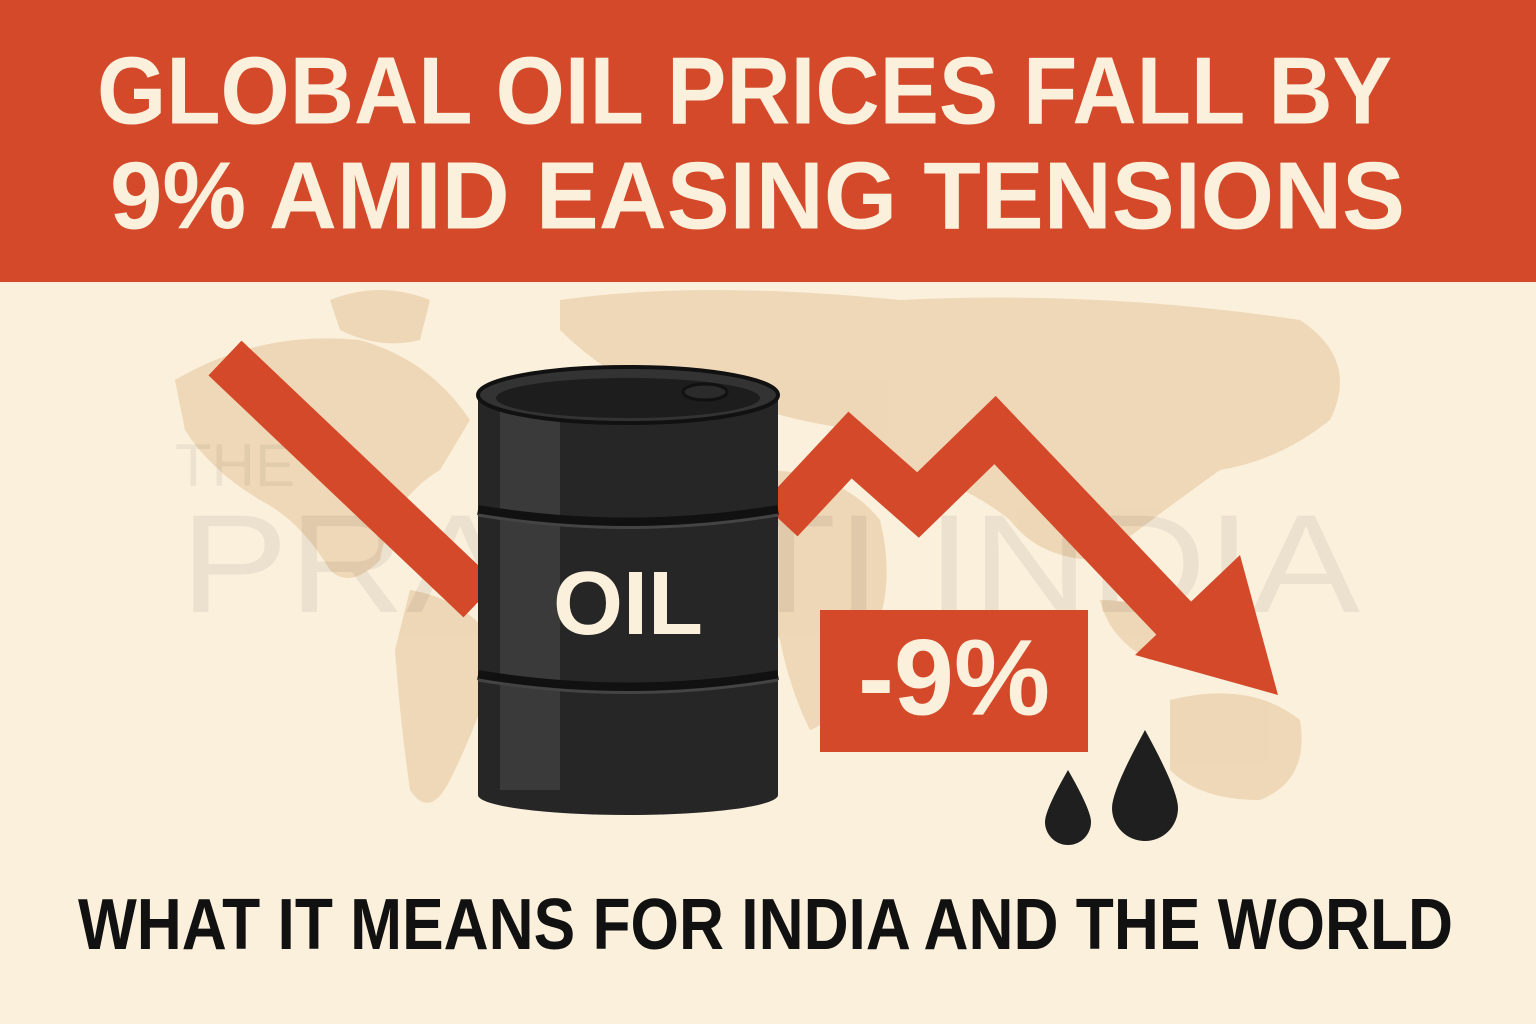 The image size is (1536, 1024). Describe the element at coordinates (757, 195) in the screenshot. I see `header-title: 9% AMID EASING TENSIONS` at that location.